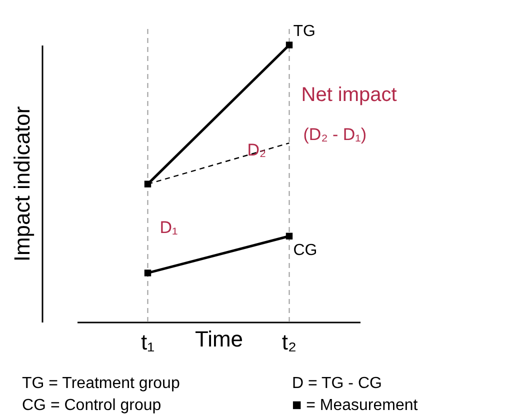 The image size is (509, 418). What do you see at coordinates (101, 383) in the screenshot?
I see `text: TG = Treatment group` at bounding box center [101, 383].